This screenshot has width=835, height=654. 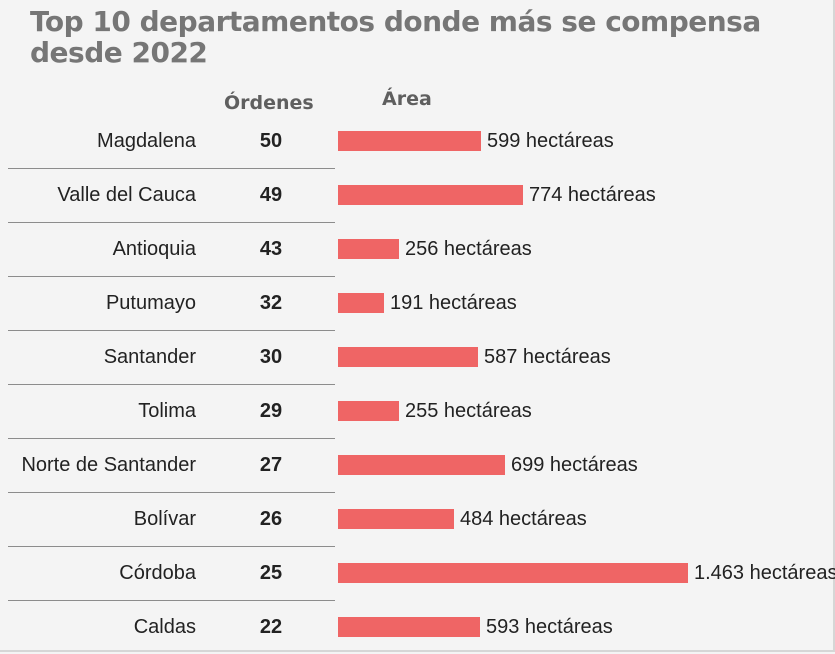 What do you see at coordinates (146, 140) in the screenshot?
I see `department-label: Magdalena` at bounding box center [146, 140].